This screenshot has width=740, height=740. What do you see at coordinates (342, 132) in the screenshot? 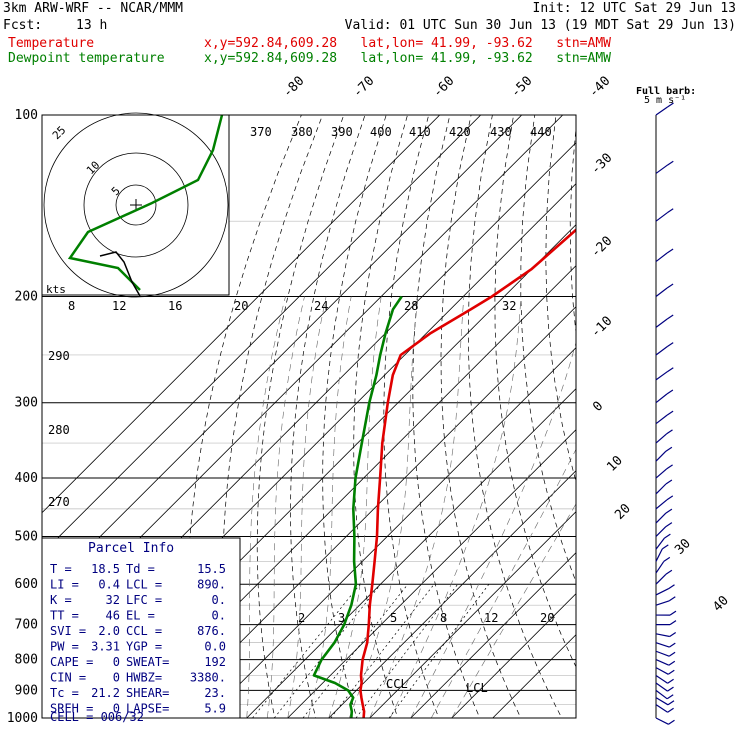
I see `theta-label: 390` at bounding box center [342, 132].